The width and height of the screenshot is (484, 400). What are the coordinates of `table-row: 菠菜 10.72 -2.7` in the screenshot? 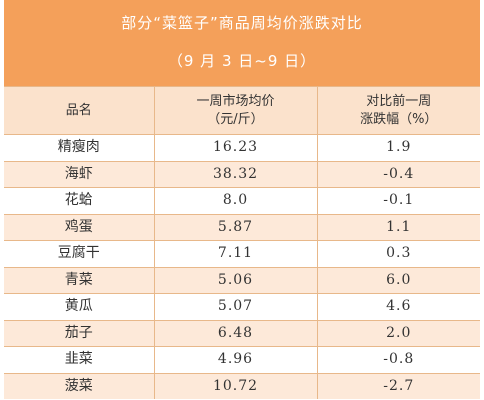 It's located at (242, 385).